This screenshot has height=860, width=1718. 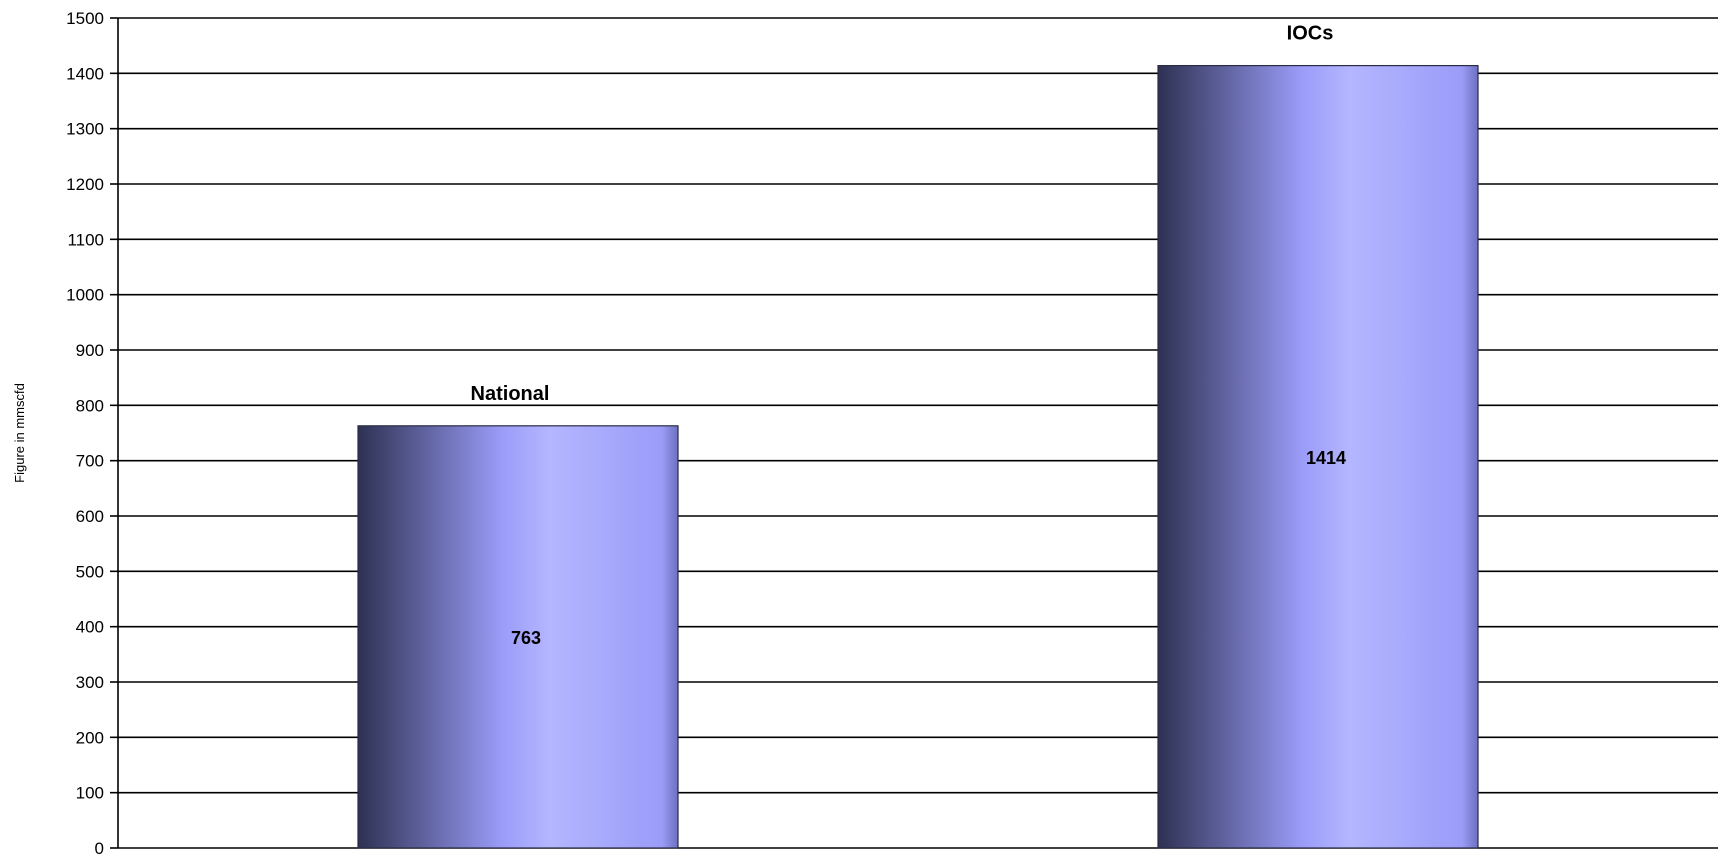 I want to click on y-tick-label: 300, so click(x=90, y=682).